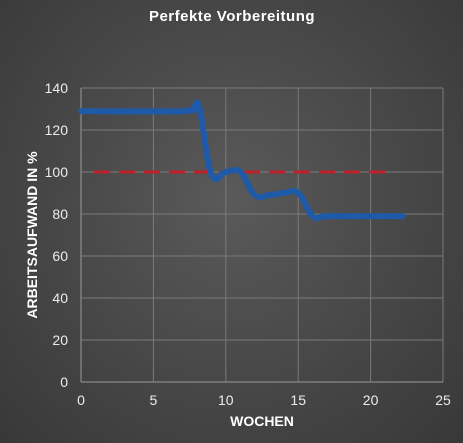 This screenshot has height=443, width=463. Describe the element at coordinates (60, 256) in the screenshot. I see `y-tick-label: 60` at that location.